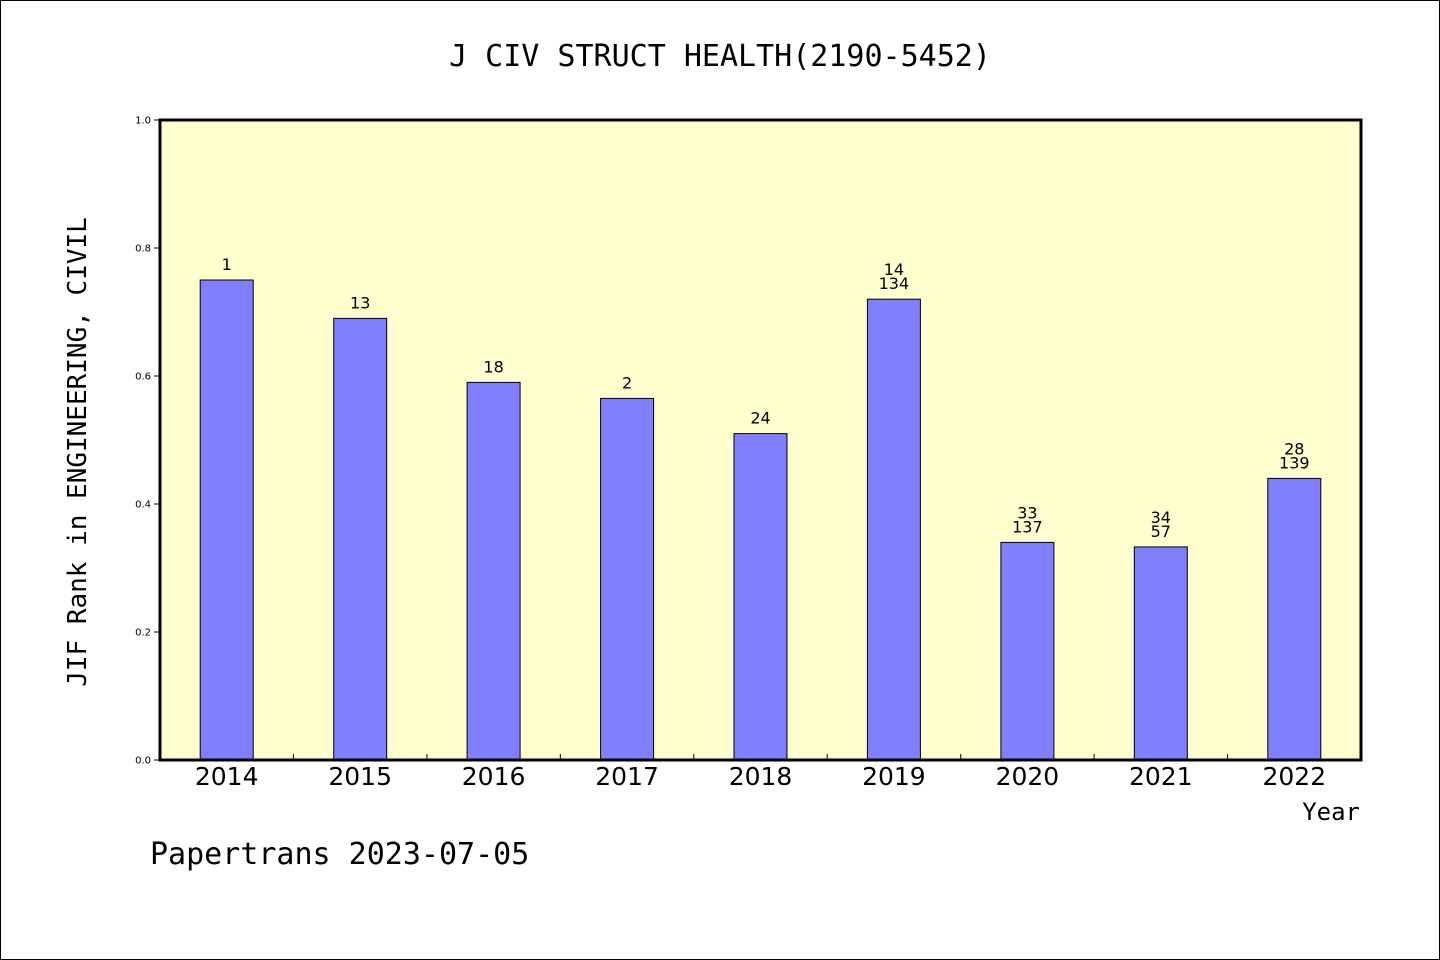 Image resolution: width=1440 pixels, height=960 pixels. I want to click on x-tick-label: 2020, so click(1028, 776).